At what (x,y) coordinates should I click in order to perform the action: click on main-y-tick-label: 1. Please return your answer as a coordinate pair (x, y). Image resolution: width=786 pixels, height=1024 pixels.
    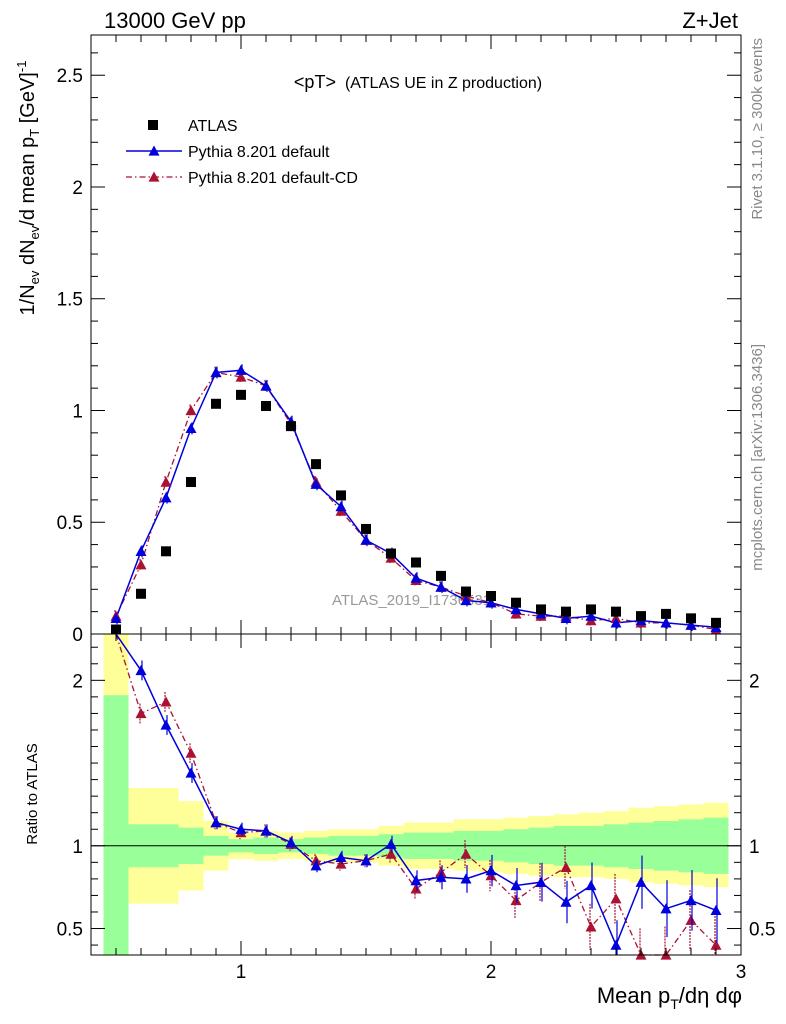
    Looking at the image, I should click on (77, 411).